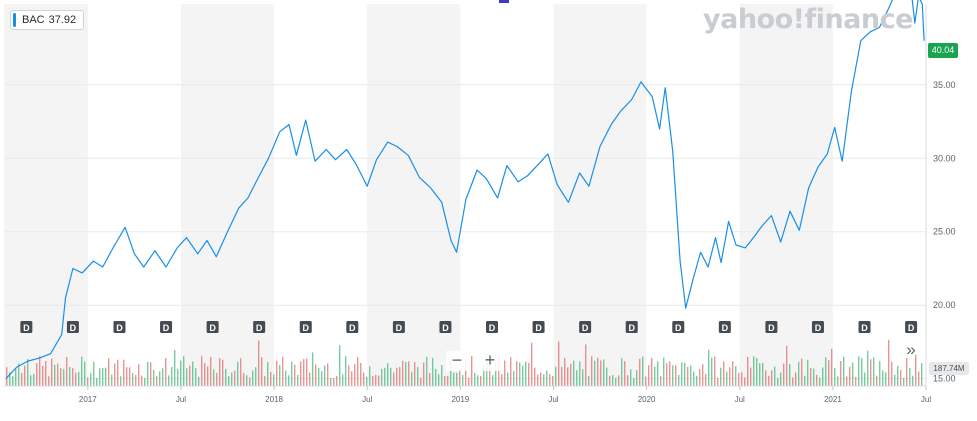  What do you see at coordinates (457, 361) in the screenshot?
I see `zoom-out-button: −` at bounding box center [457, 361].